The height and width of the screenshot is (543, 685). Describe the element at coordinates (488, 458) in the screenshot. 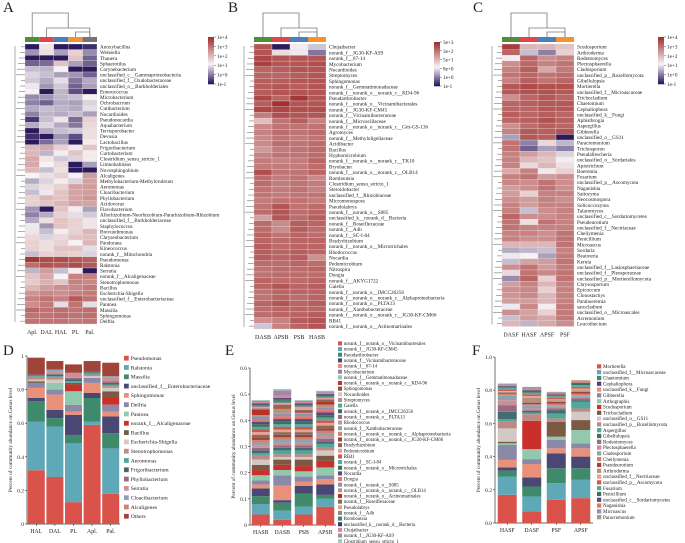

I see `y-tick-label: 0.4` at that location.